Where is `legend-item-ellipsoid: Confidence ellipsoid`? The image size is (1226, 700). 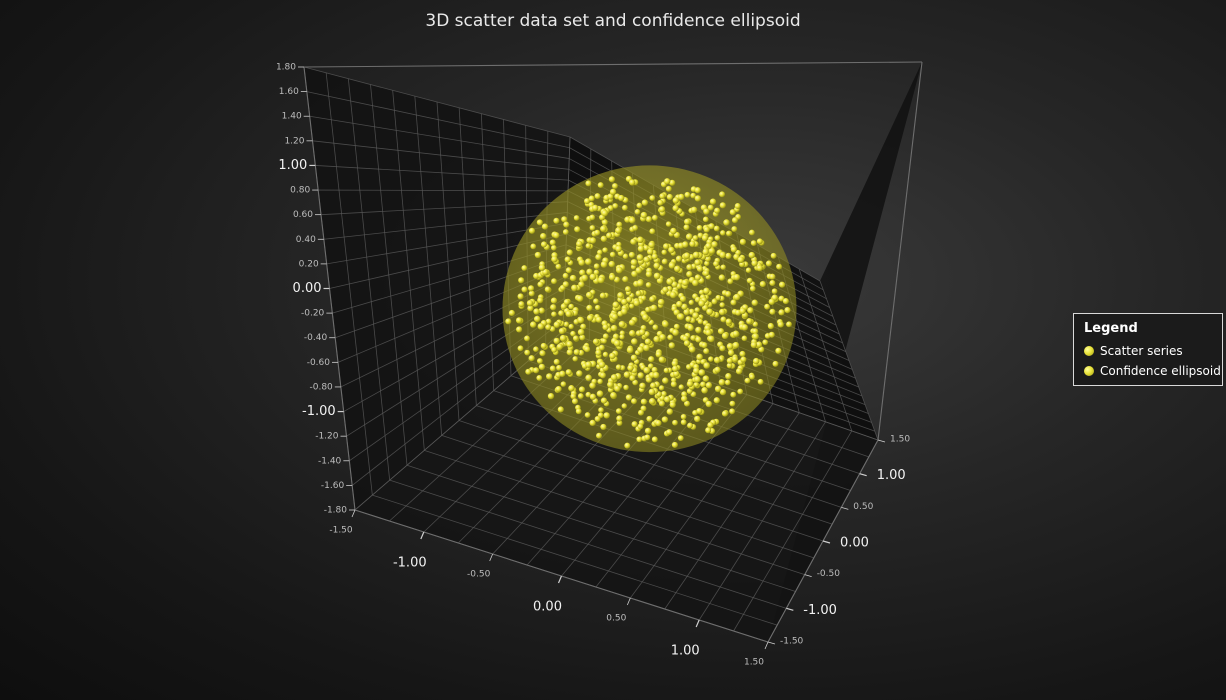
legend-item-ellipsoid: Confidence ellipsoid is located at coordinates (1153, 371).